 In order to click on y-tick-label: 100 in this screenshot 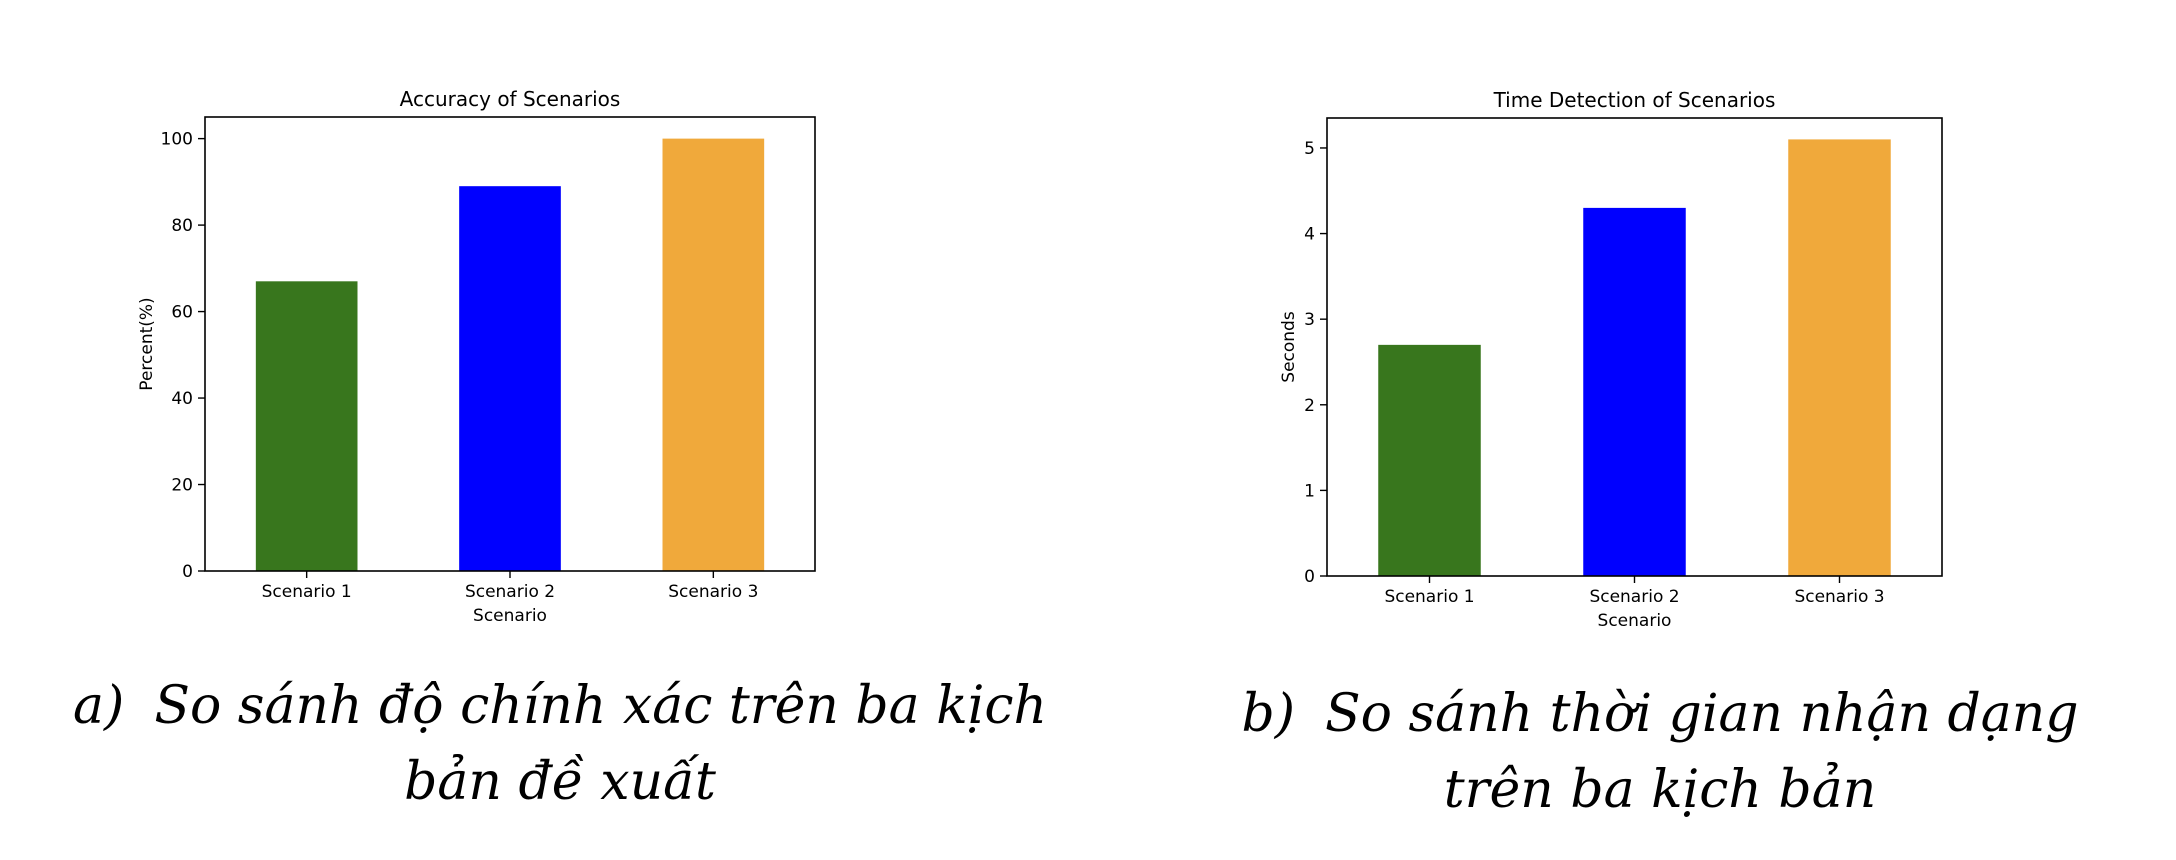, I will do `click(177, 140)`.